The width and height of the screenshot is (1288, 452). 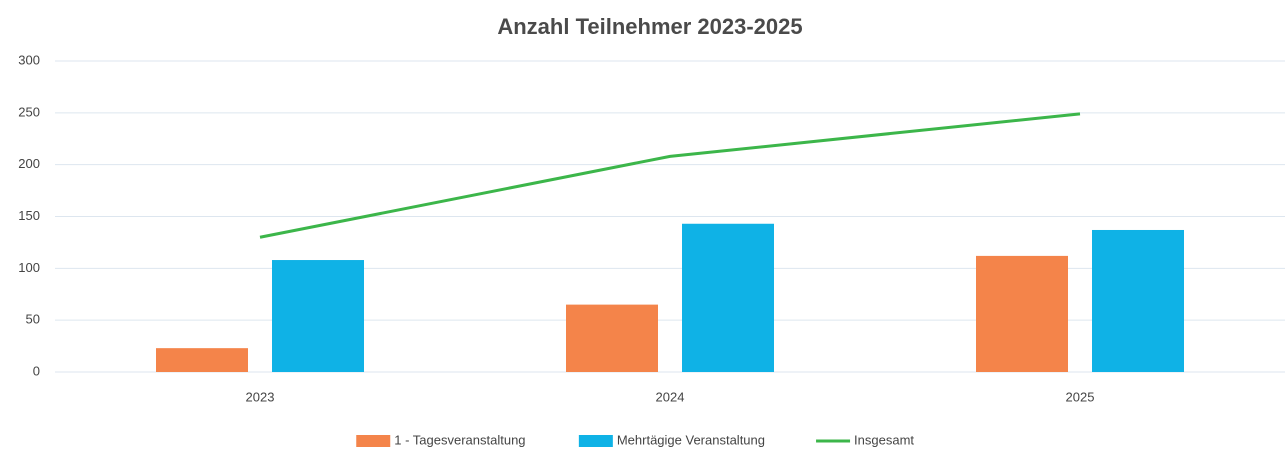 I want to click on y-tick-label: 150, so click(x=29, y=215).